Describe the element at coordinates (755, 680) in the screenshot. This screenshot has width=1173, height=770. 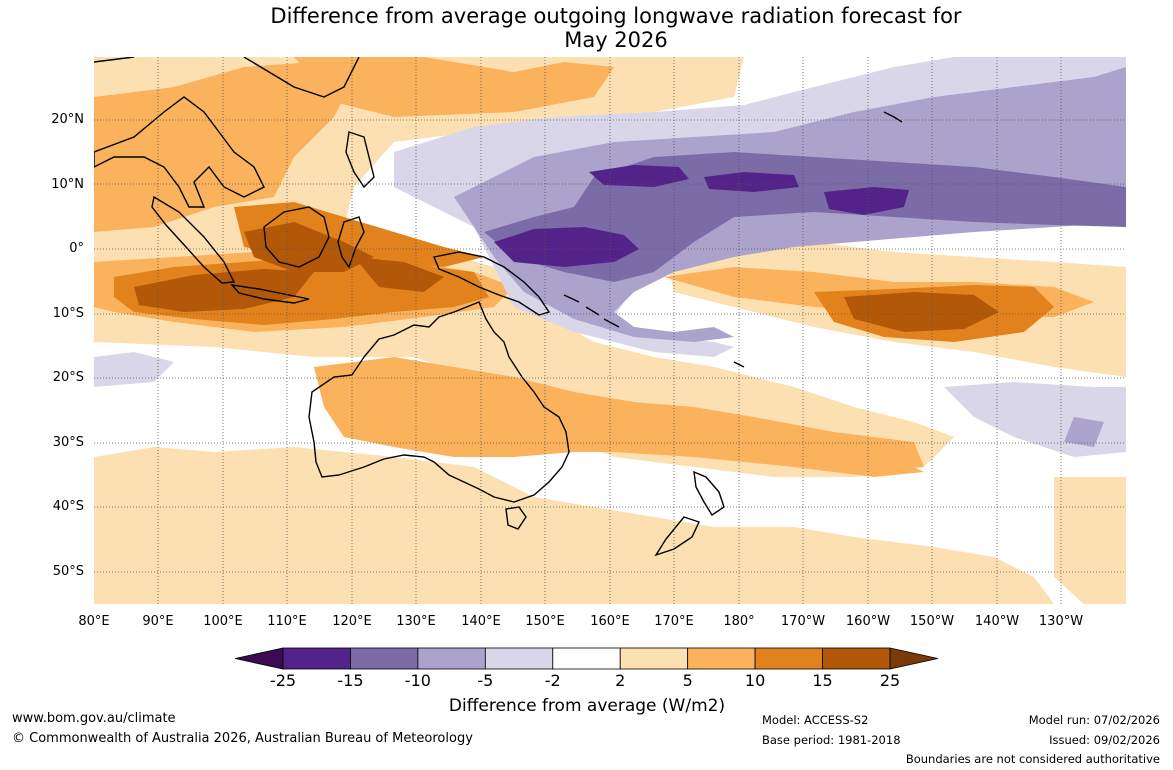
I see `legend-tick-label: 10` at that location.